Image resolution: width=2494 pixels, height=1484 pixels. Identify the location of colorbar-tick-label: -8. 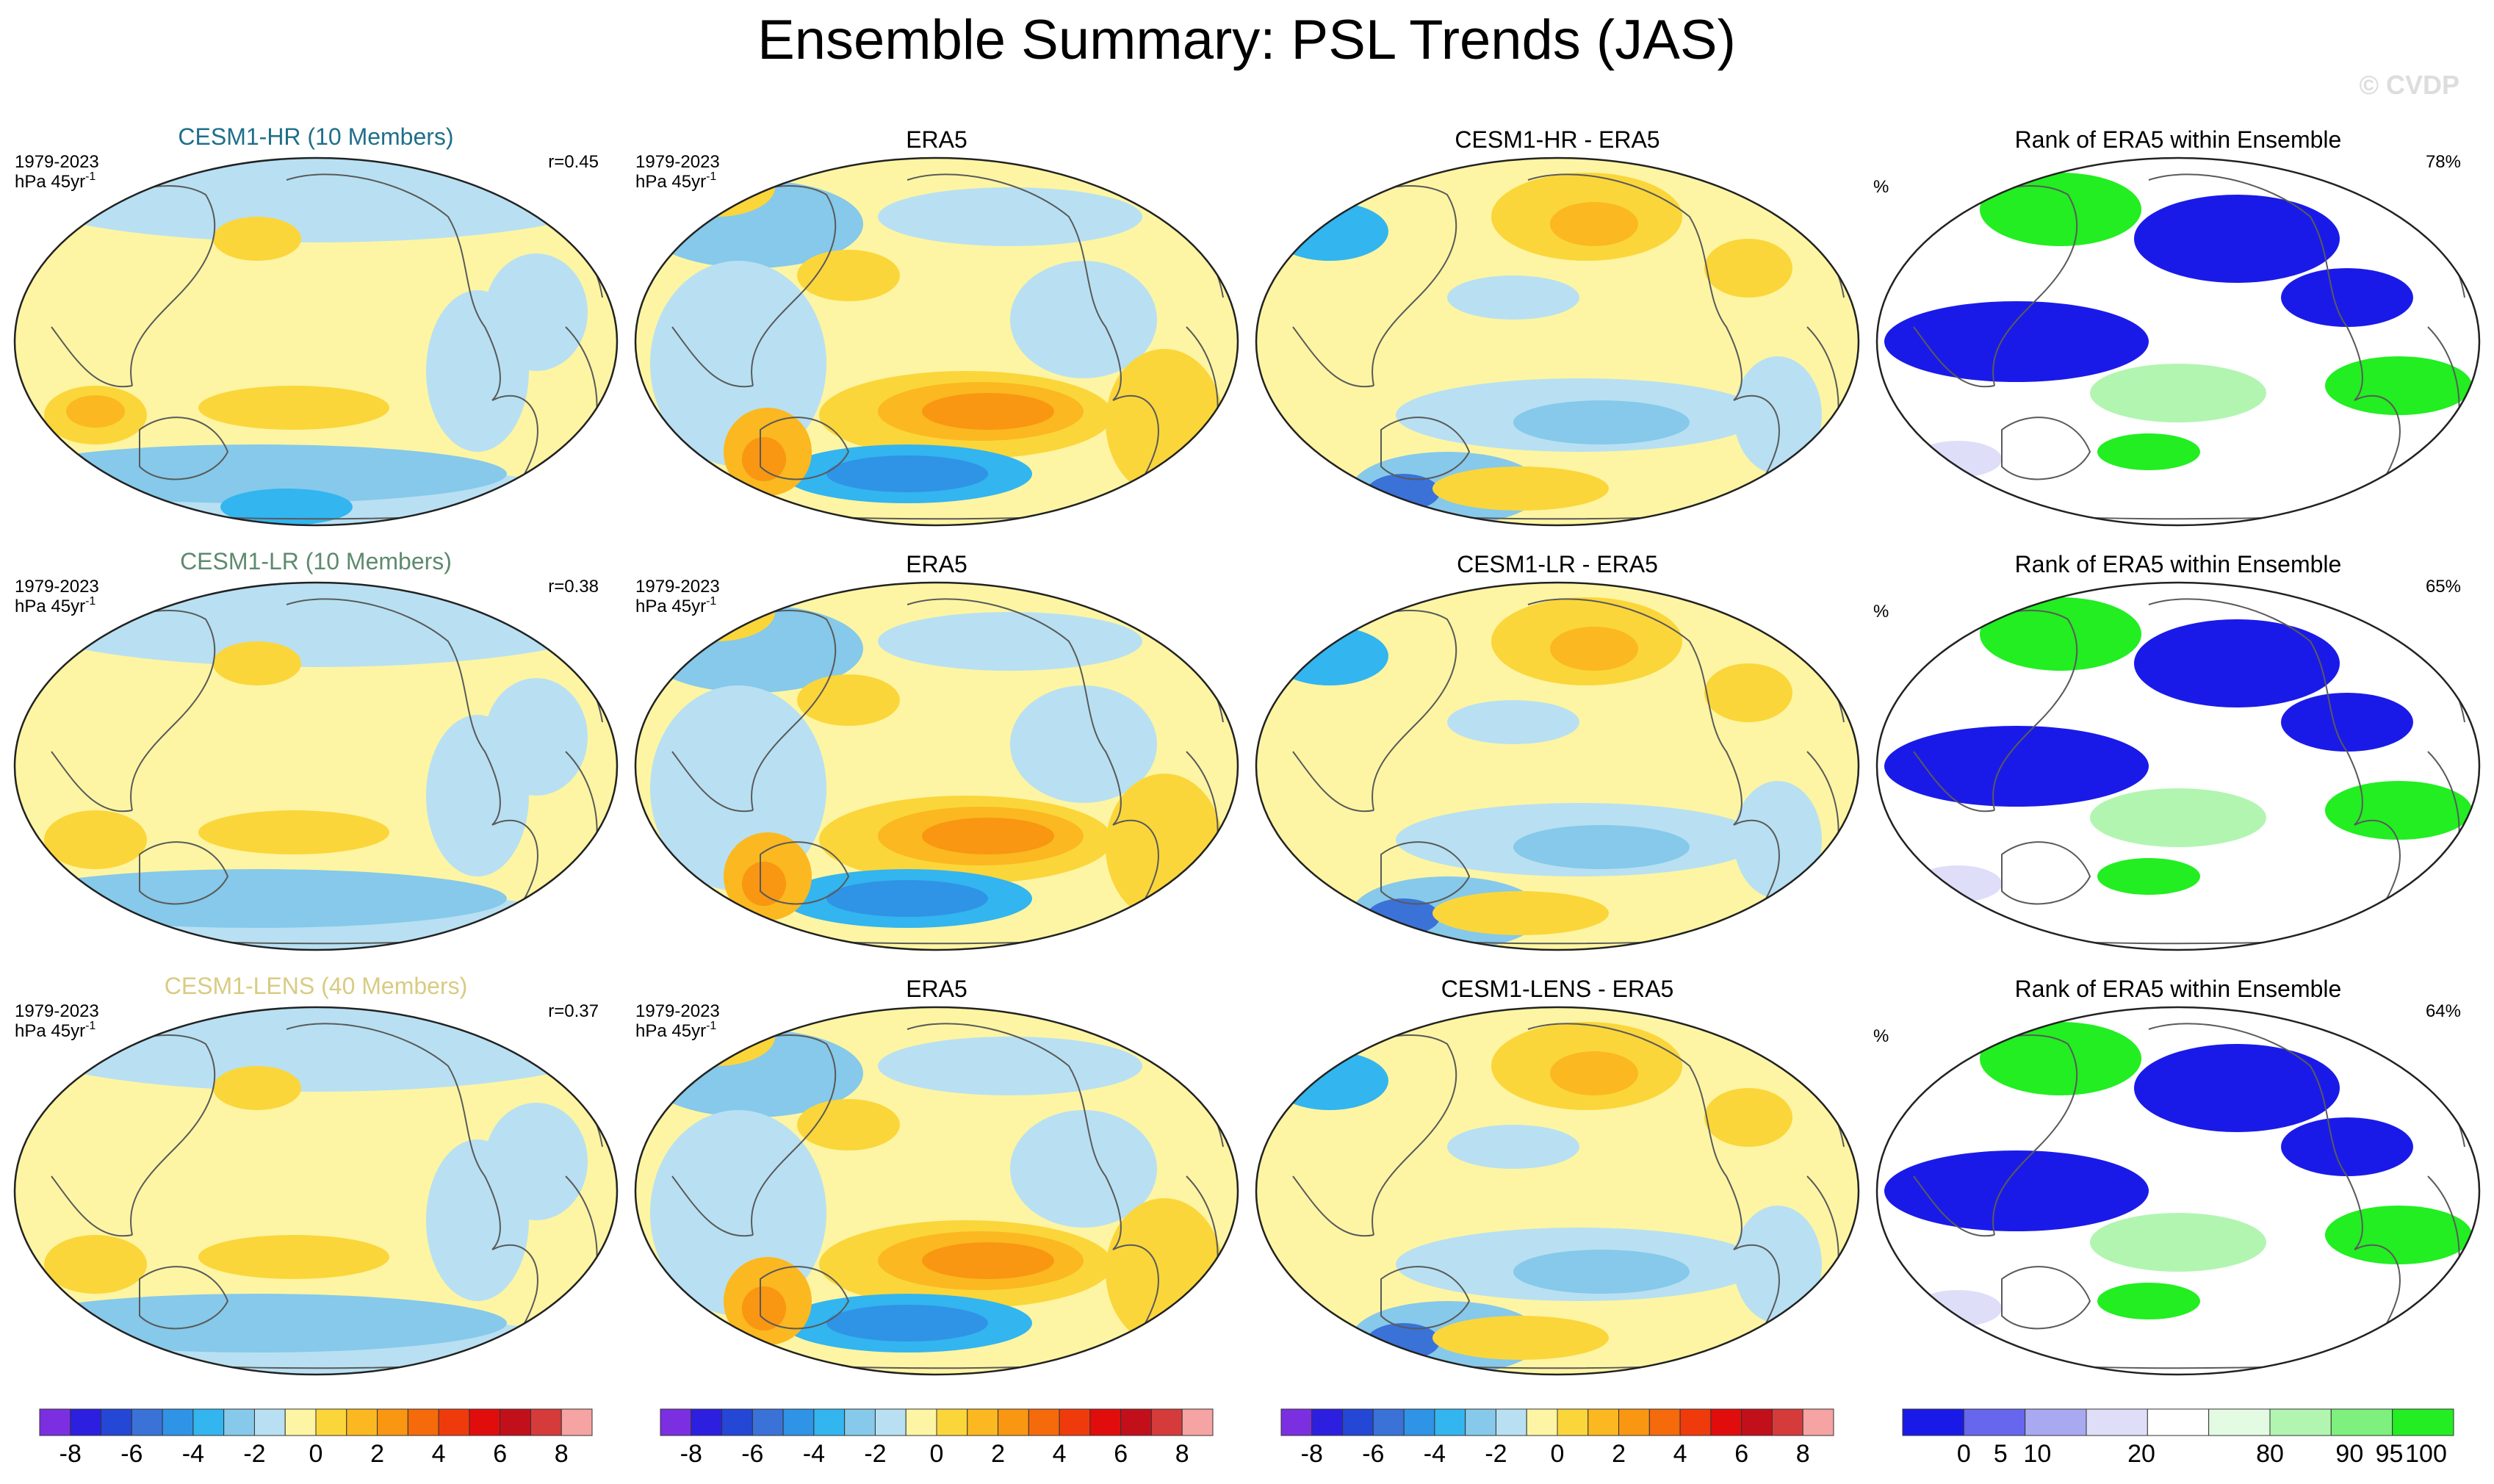
(1312, 1454).